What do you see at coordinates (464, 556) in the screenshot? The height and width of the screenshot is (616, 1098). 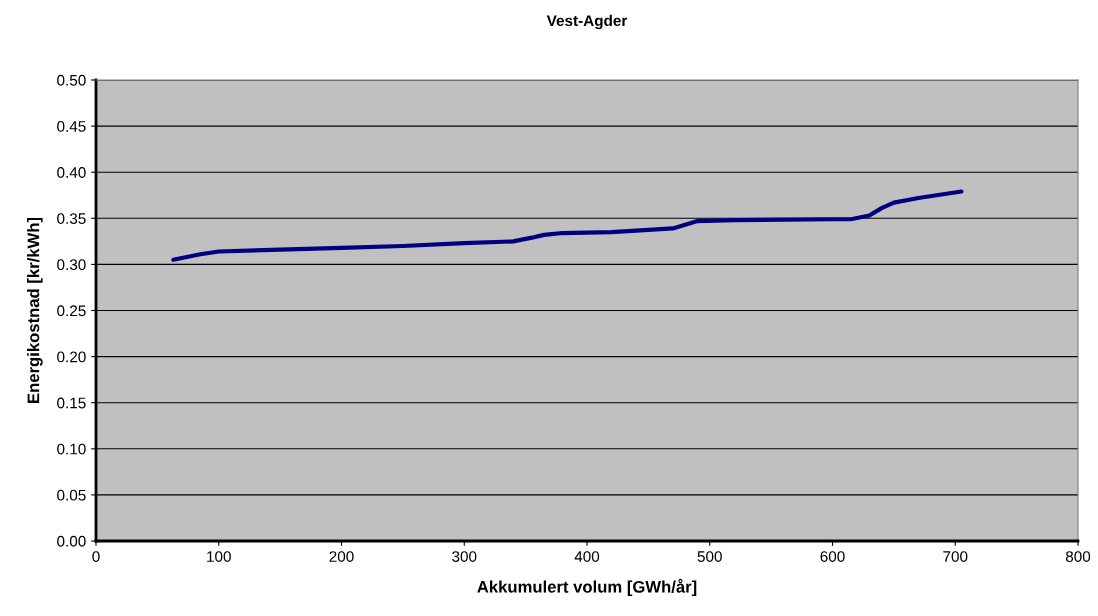 I see `x-tick-label: 300` at bounding box center [464, 556].